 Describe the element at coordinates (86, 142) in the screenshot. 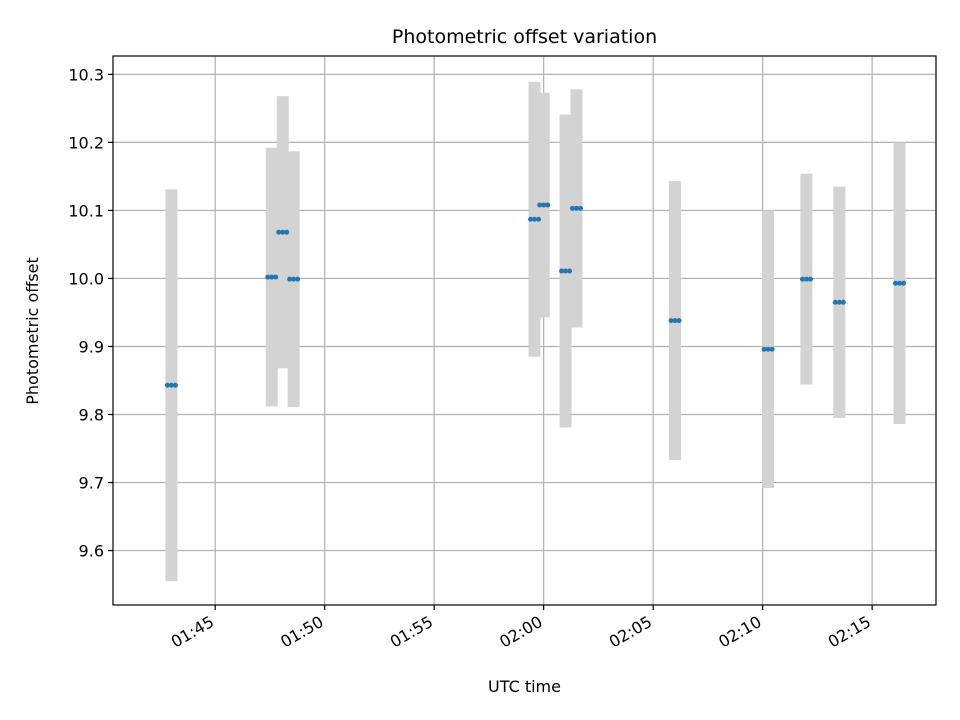

I see `y-tick-label: 10.2` at that location.